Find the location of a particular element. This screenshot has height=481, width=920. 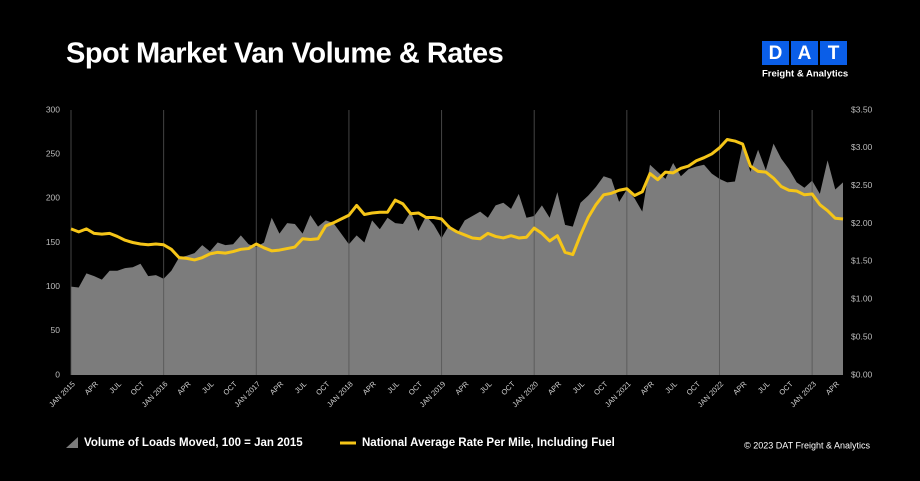

legend-label: Volume of Loads Moved, 100 = Jan 2015 is located at coordinates (193, 443).